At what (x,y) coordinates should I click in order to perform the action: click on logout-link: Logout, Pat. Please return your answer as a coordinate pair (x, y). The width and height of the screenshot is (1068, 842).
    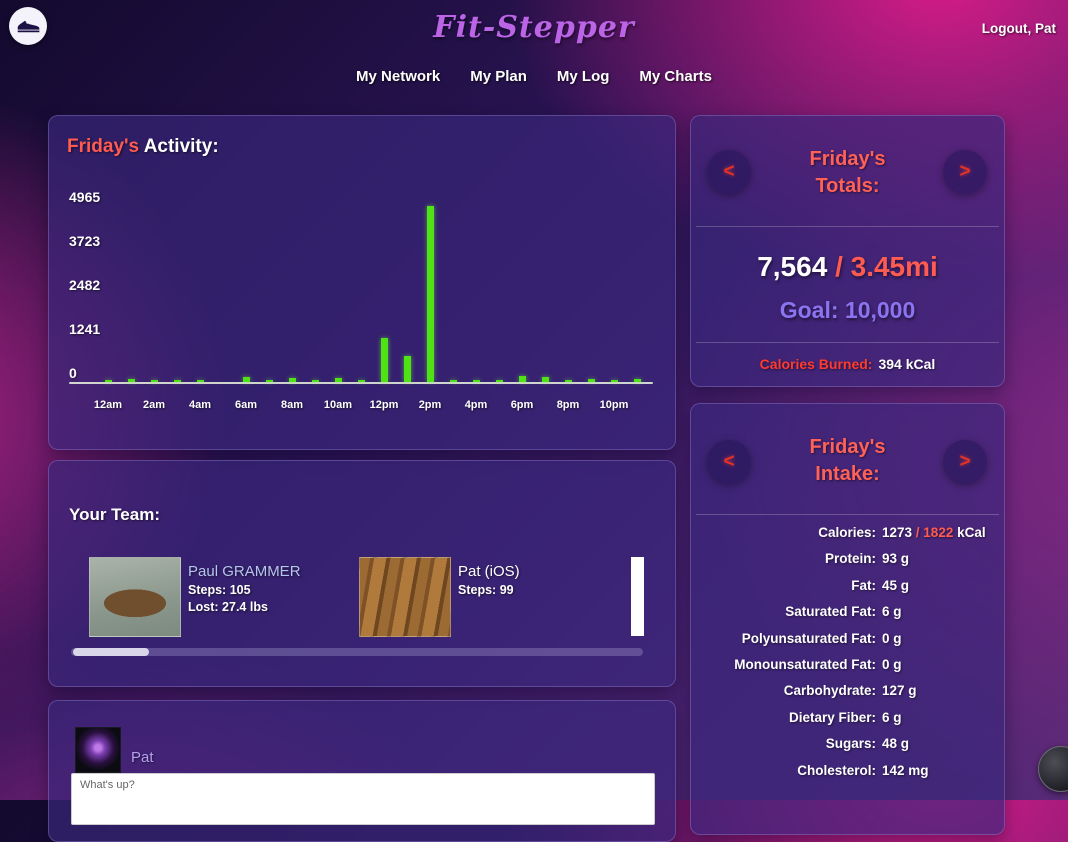
    Looking at the image, I should click on (1018, 28).